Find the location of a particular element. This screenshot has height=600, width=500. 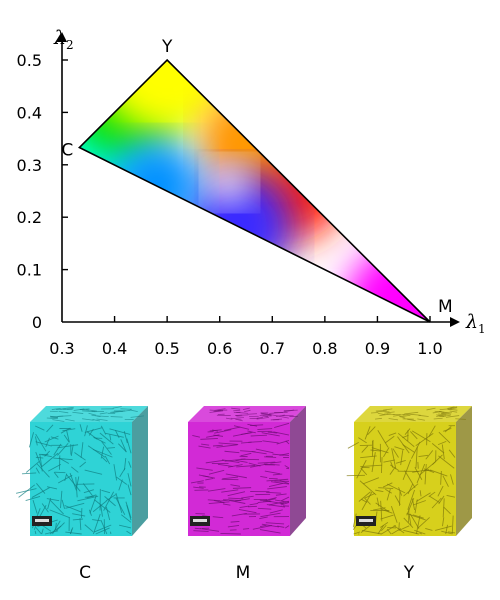

x-tick-label: 0.8 is located at coordinates (324, 348).